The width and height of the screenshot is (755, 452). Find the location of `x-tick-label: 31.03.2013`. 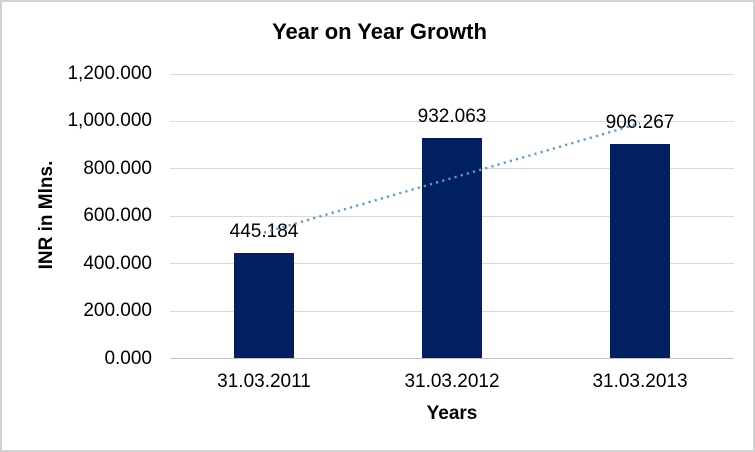

x-tick-label: 31.03.2013 is located at coordinates (640, 381).